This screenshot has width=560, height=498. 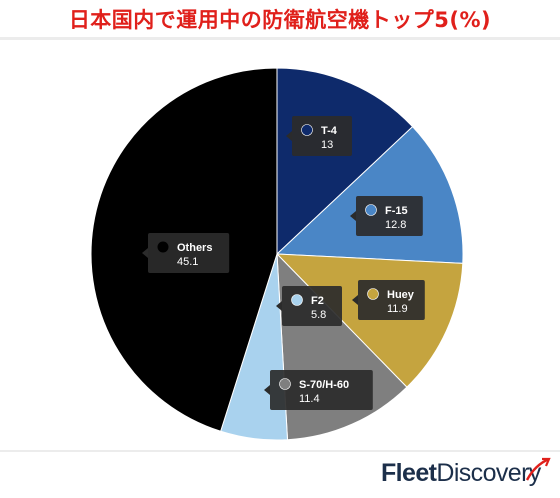 What do you see at coordinates (187, 262) in the screenshot?
I see `tooltip-value-label: 45.1` at bounding box center [187, 262].